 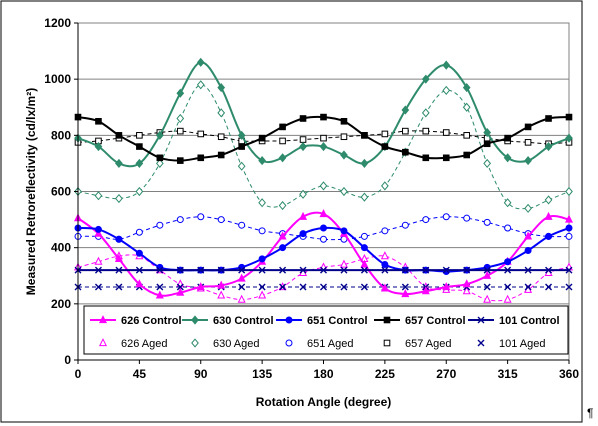 I want to click on legend-entry: 101 Control, so click(x=514, y=321).